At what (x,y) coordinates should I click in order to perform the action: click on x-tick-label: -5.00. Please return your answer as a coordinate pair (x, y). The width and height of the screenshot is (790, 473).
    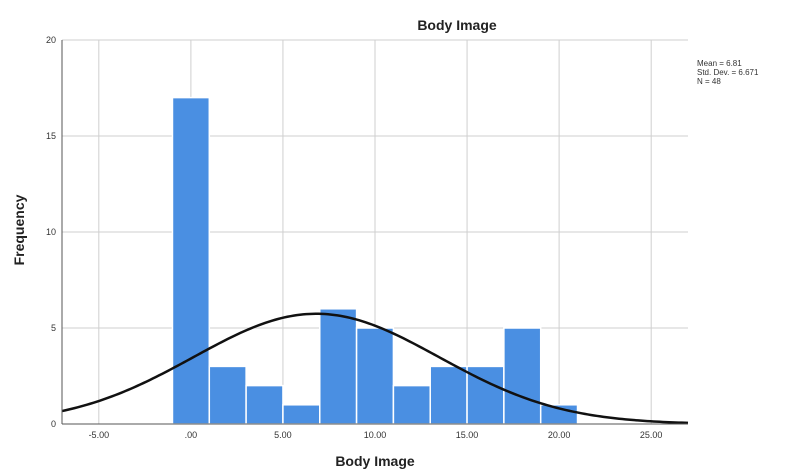
    Looking at the image, I should click on (99, 435).